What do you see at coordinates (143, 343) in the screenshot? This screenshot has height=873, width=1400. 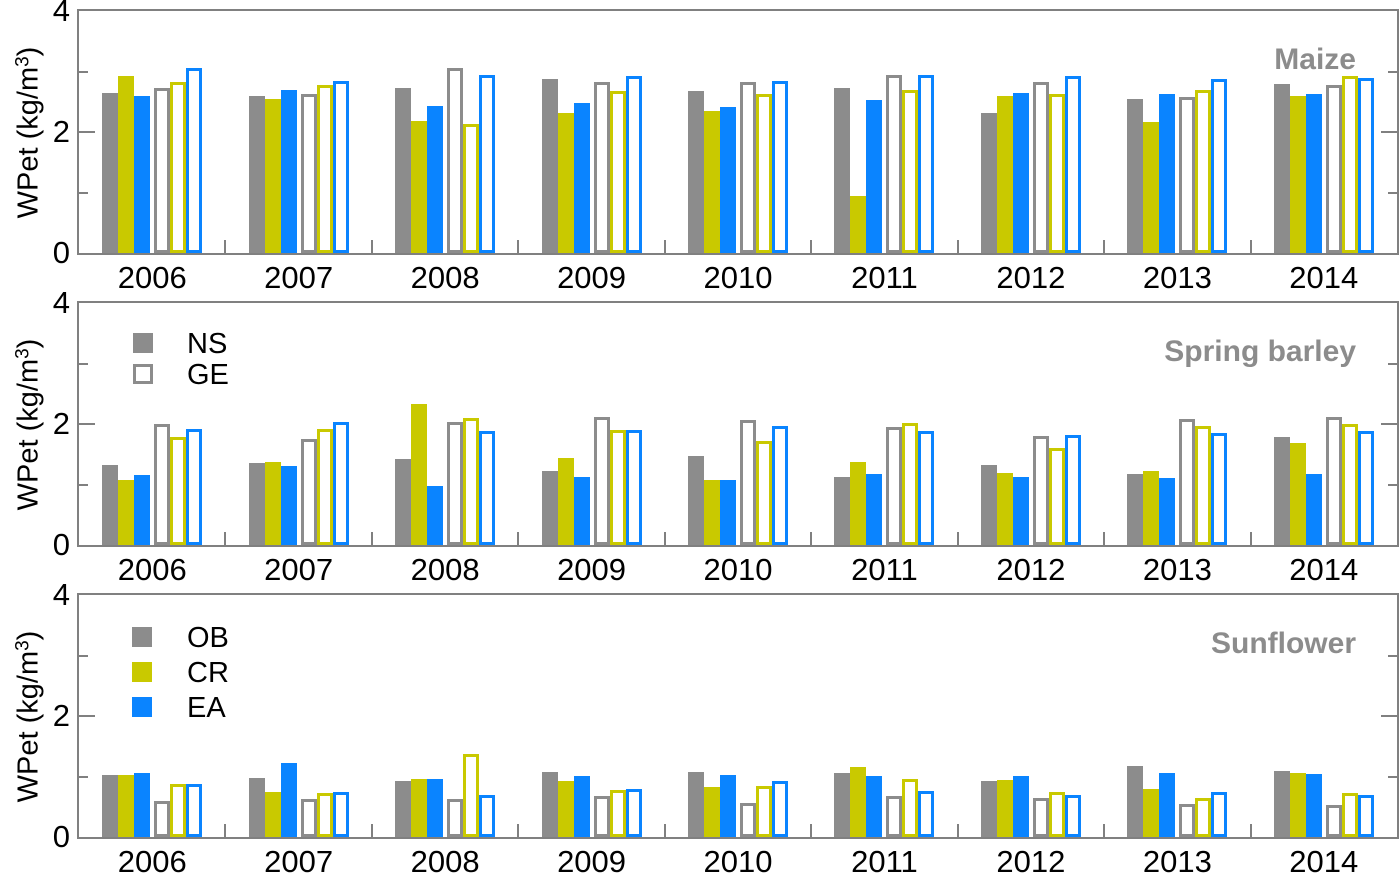 I see `legend-swatch-ns` at bounding box center [143, 343].